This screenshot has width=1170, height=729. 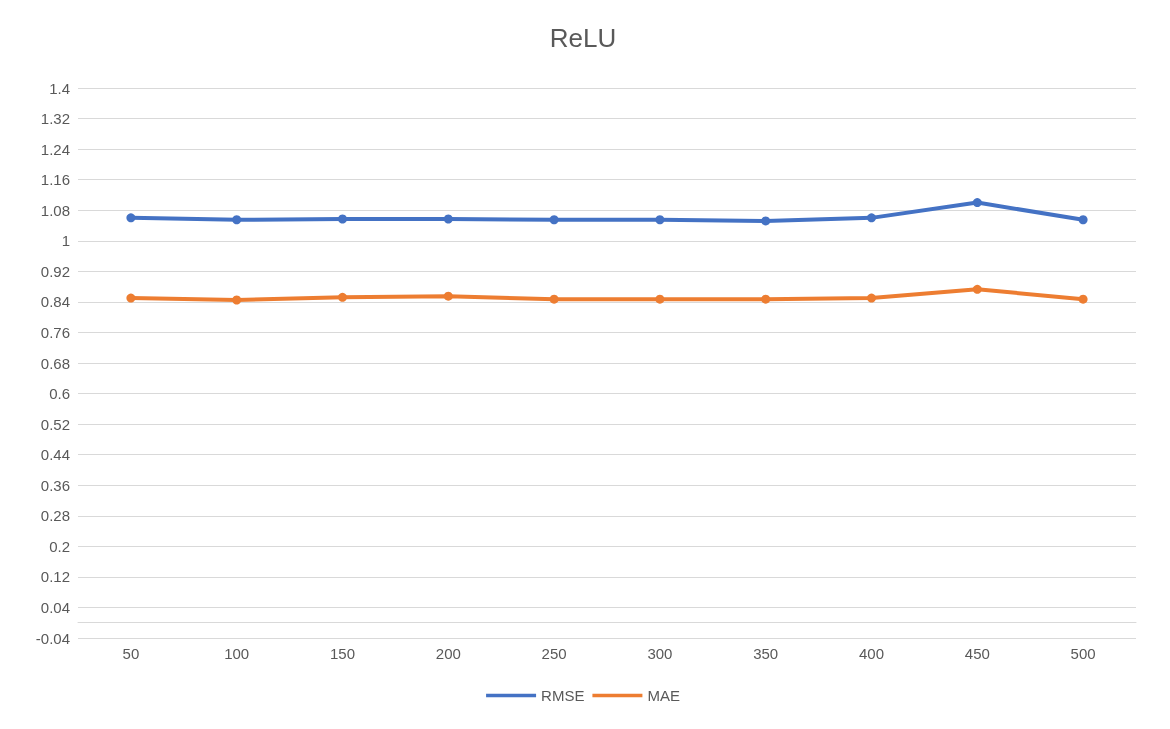 I want to click on legend-label: RMSE, so click(x=563, y=695).